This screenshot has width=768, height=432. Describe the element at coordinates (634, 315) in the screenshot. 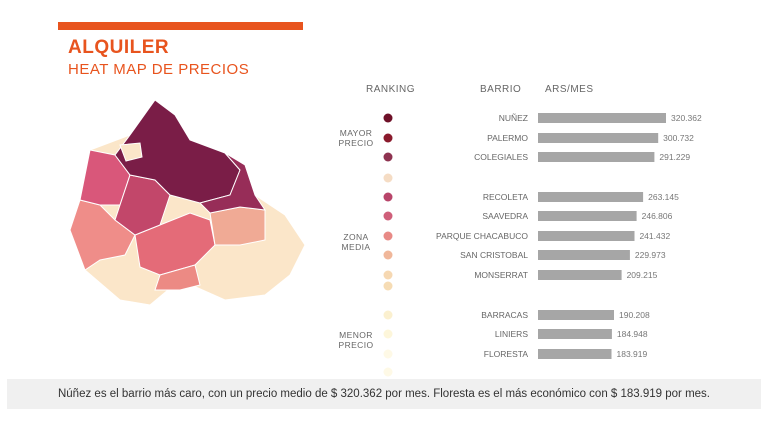

I see `price-value-label: 190.208` at that location.